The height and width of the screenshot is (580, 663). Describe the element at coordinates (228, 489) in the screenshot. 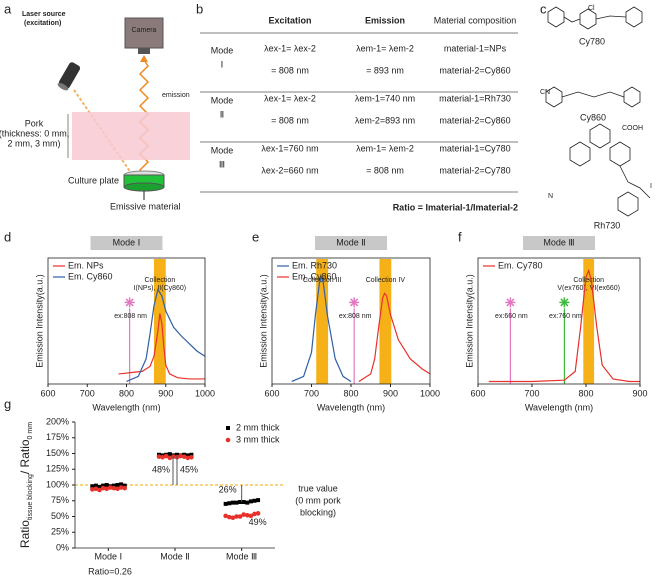

I see `annotation: 26%` at that location.